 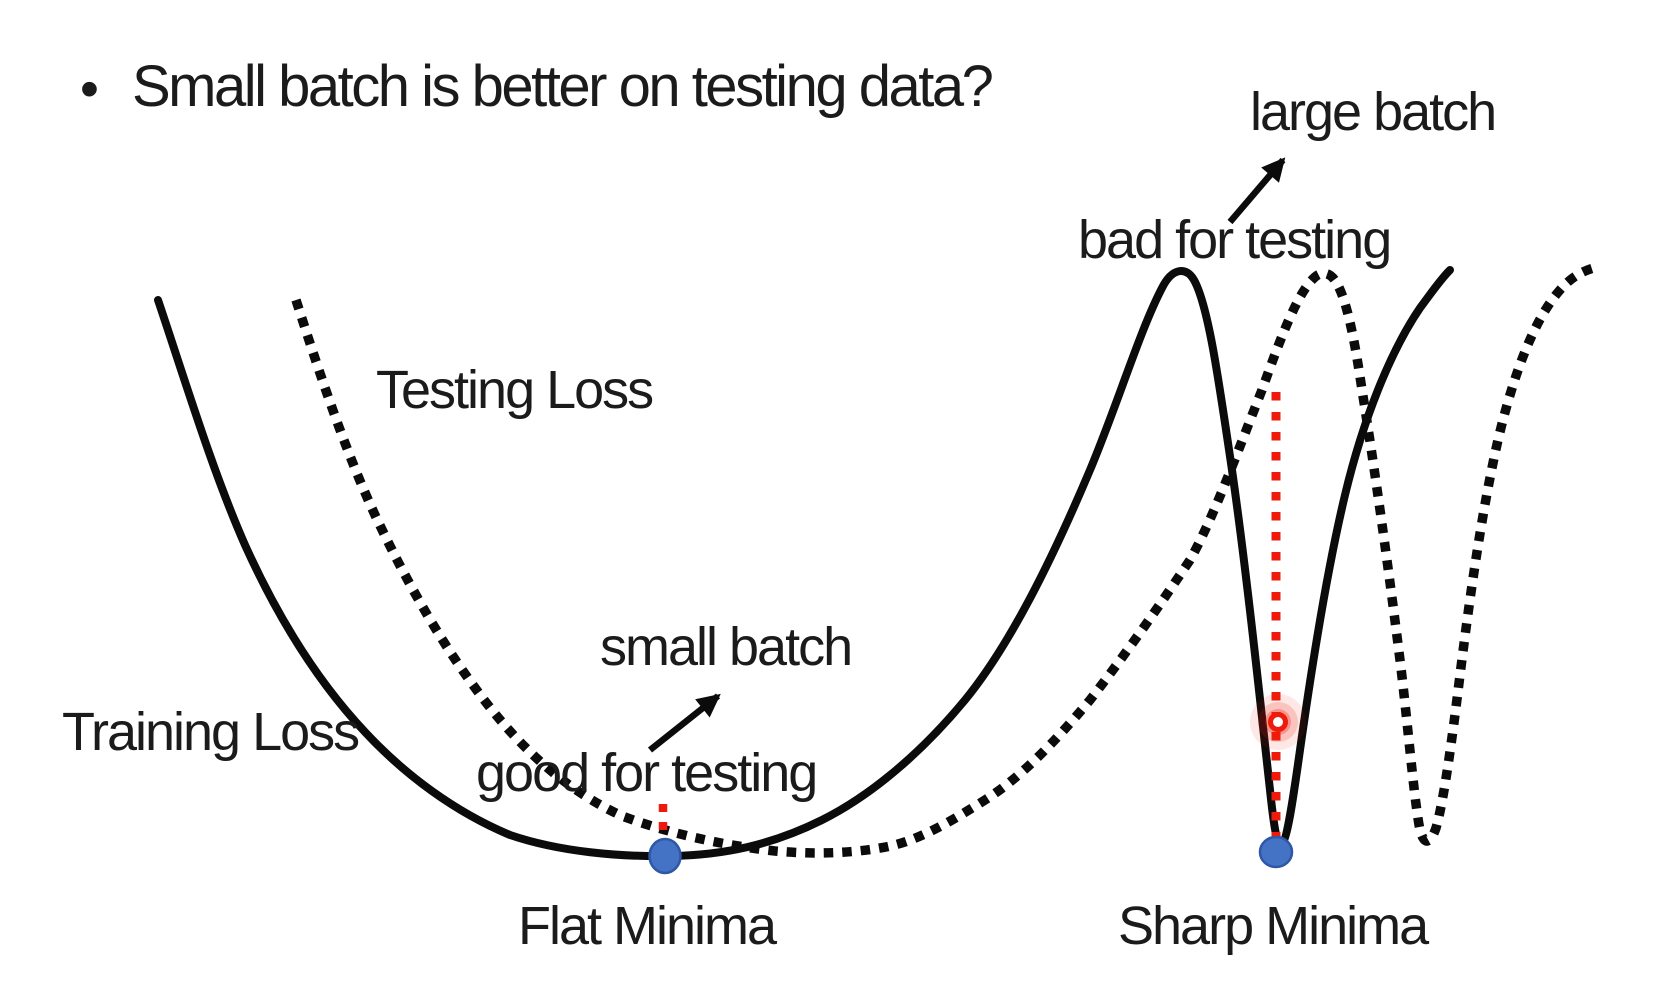 I want to click on page-title: Small batch is better on testing data?, so click(x=563, y=86).